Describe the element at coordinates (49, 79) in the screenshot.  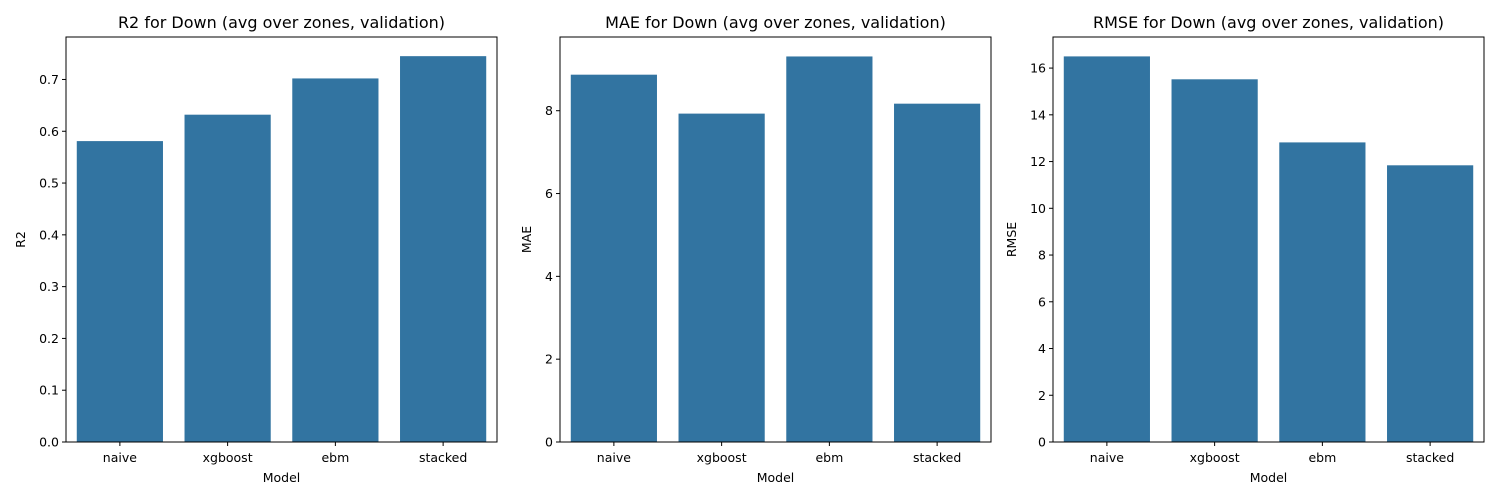
I see `r2-ytick-label: 0.7` at that location.